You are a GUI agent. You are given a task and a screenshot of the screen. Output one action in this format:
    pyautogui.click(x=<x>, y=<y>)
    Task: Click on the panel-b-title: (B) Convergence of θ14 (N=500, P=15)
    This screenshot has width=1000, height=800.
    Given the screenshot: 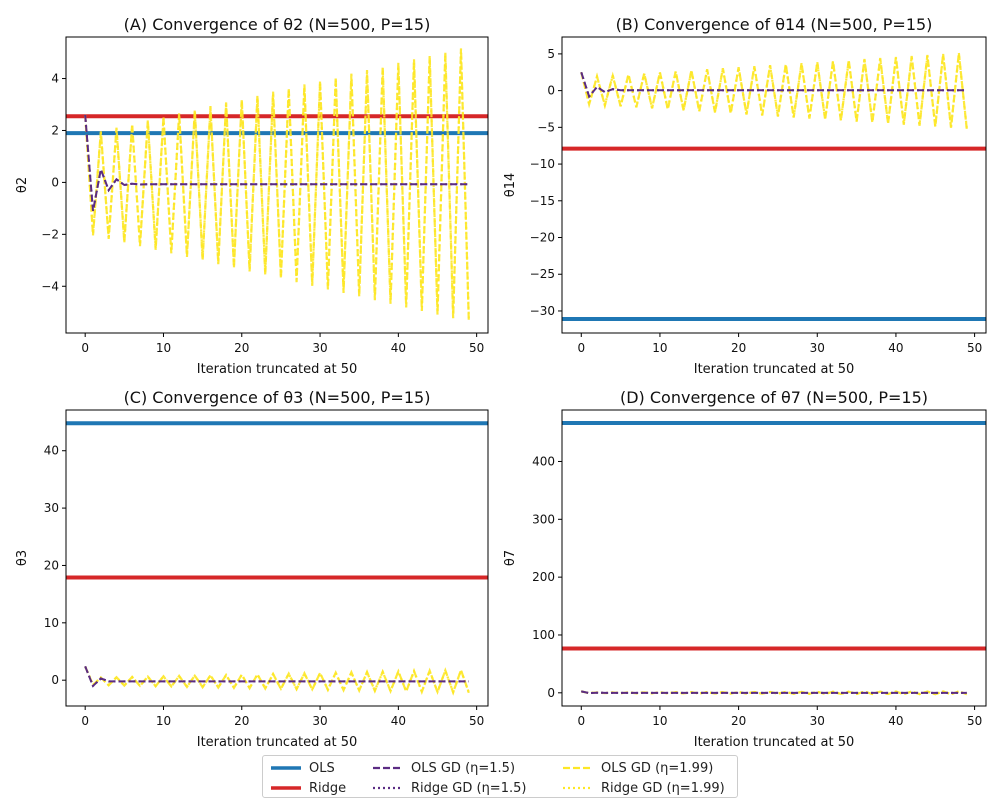 What is the action you would take?
    pyautogui.click(x=774, y=24)
    